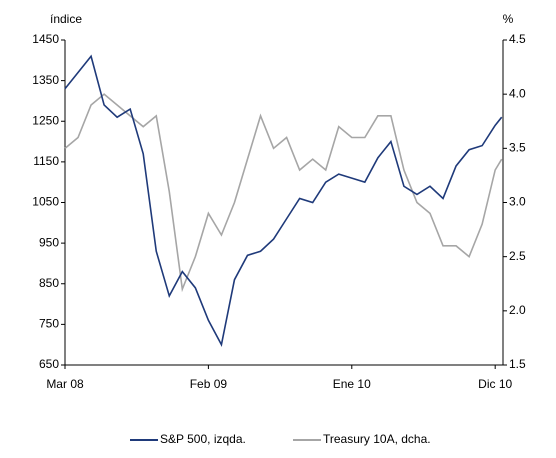  Describe the element at coordinates (517, 256) in the screenshot. I see `y2-tick-label: 2.5` at that location.